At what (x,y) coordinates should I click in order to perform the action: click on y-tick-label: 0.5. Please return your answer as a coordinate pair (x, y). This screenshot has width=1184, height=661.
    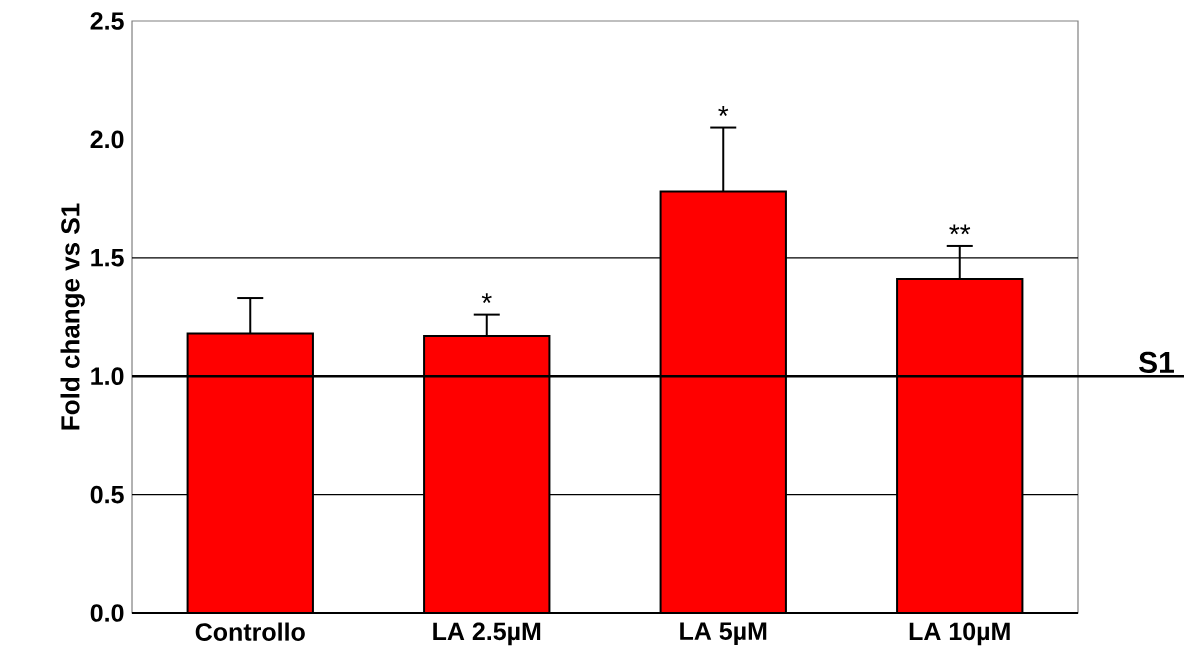
    Looking at the image, I should click on (107, 494).